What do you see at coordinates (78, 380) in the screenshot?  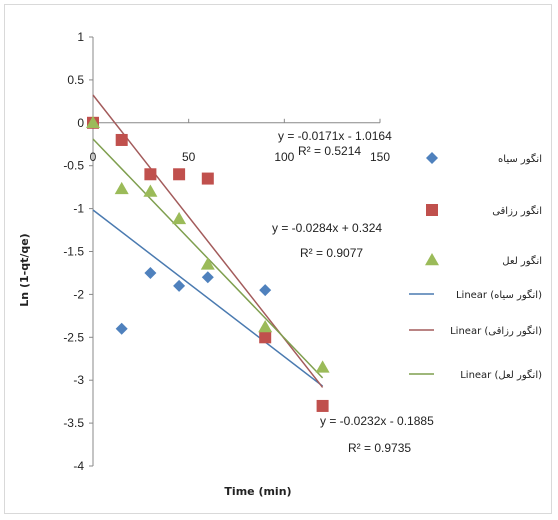 I see `y-tick-label: -3` at bounding box center [78, 380].